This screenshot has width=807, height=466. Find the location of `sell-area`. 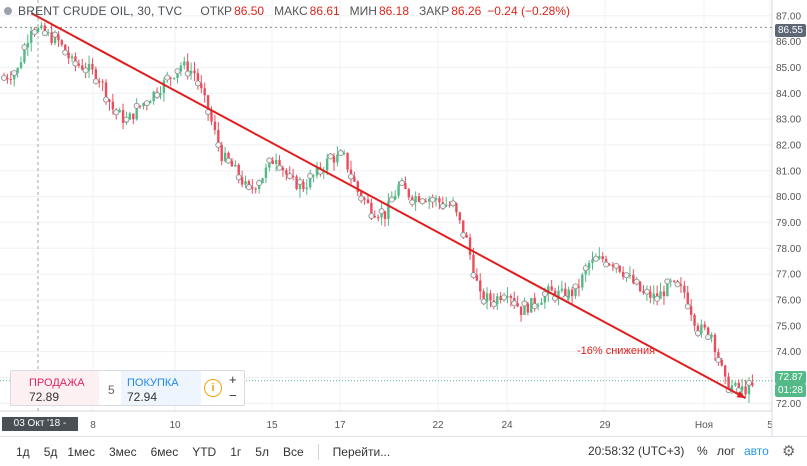

sell-area is located at coordinates (55, 388).